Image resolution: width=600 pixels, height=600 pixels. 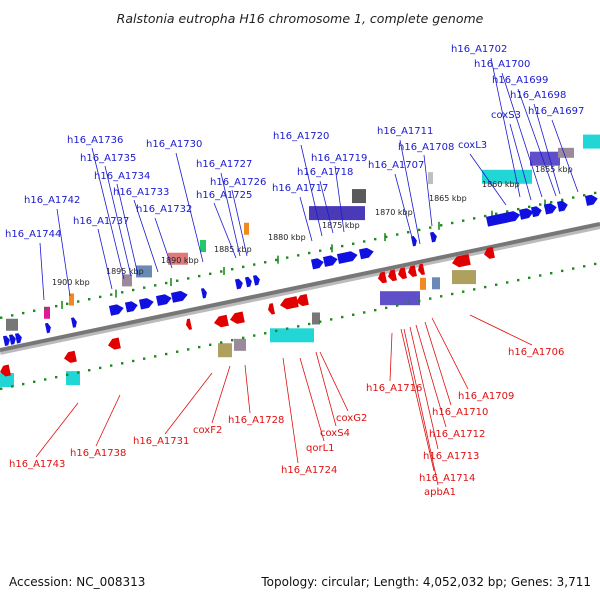 I want to click on gene-label-coxS3: coxS3, so click(x=506, y=115).